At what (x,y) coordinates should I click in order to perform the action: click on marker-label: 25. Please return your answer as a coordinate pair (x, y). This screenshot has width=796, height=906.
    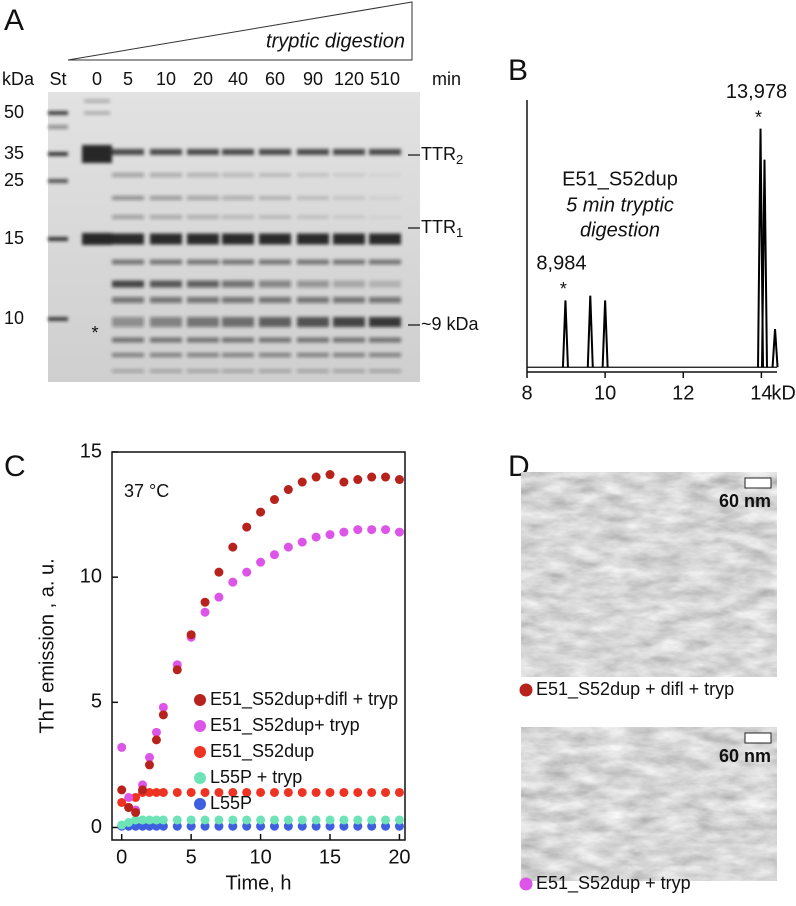
    Looking at the image, I should click on (14, 180).